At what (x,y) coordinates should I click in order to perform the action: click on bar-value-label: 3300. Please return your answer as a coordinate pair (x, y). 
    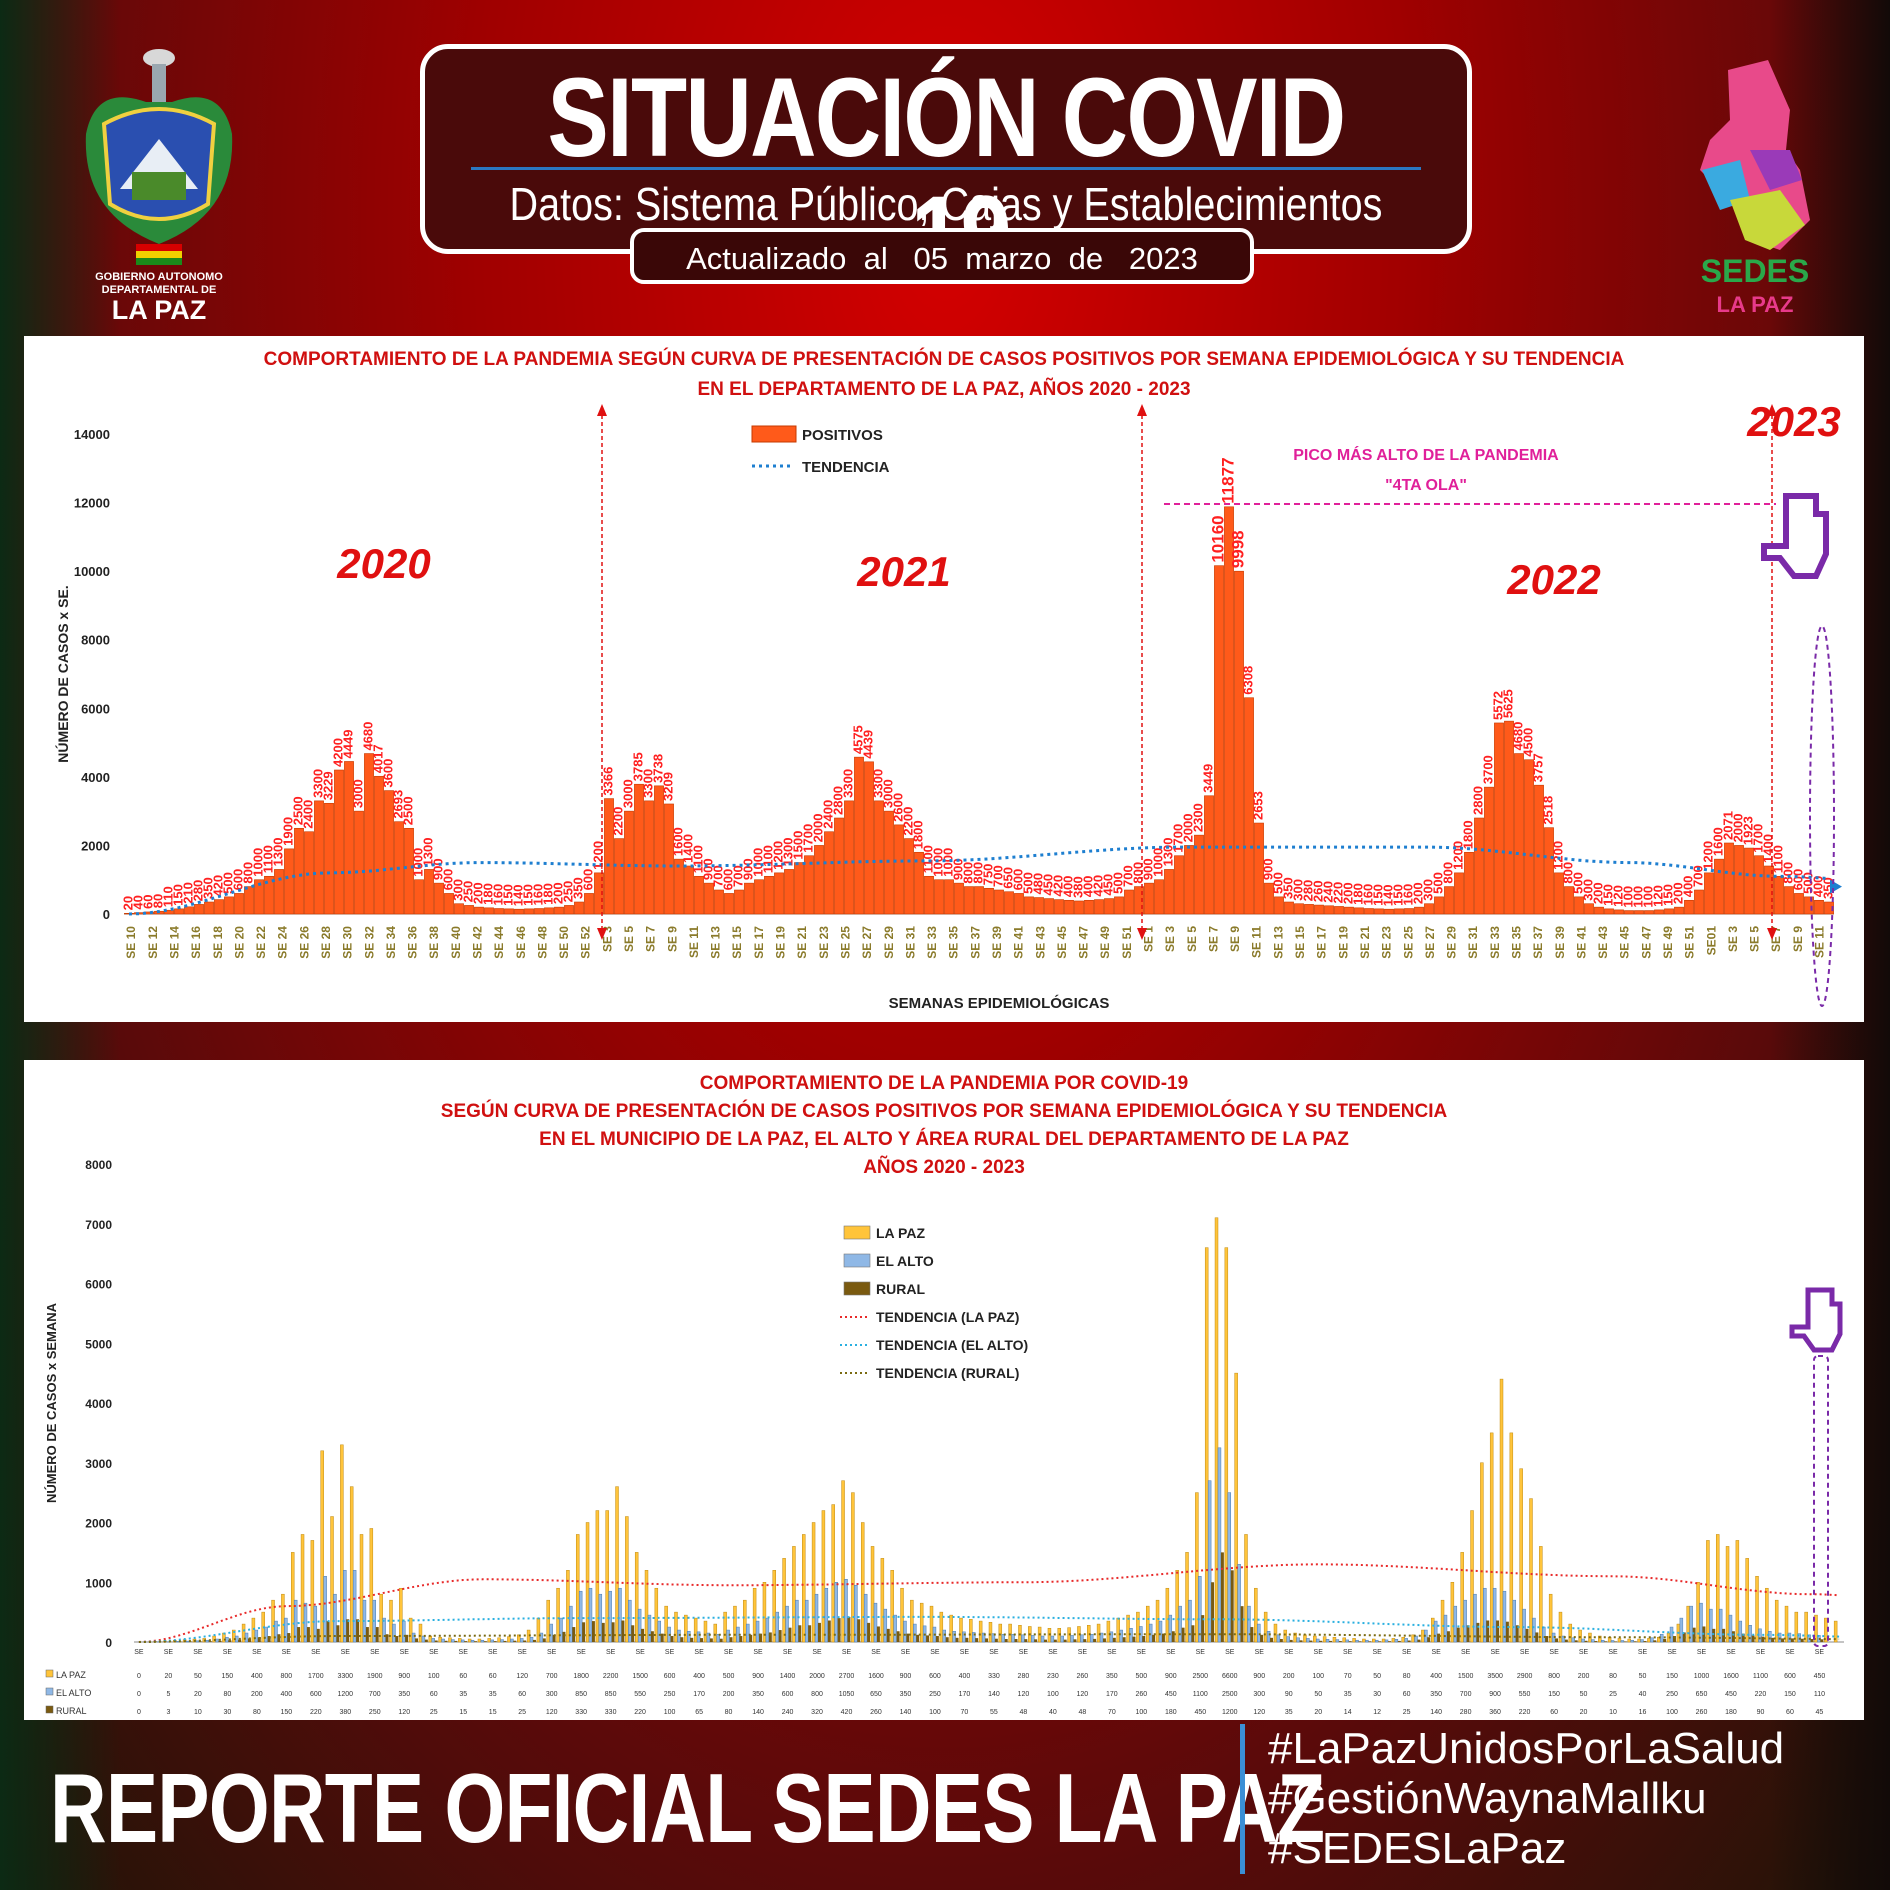
    Looking at the image, I should click on (317, 783).